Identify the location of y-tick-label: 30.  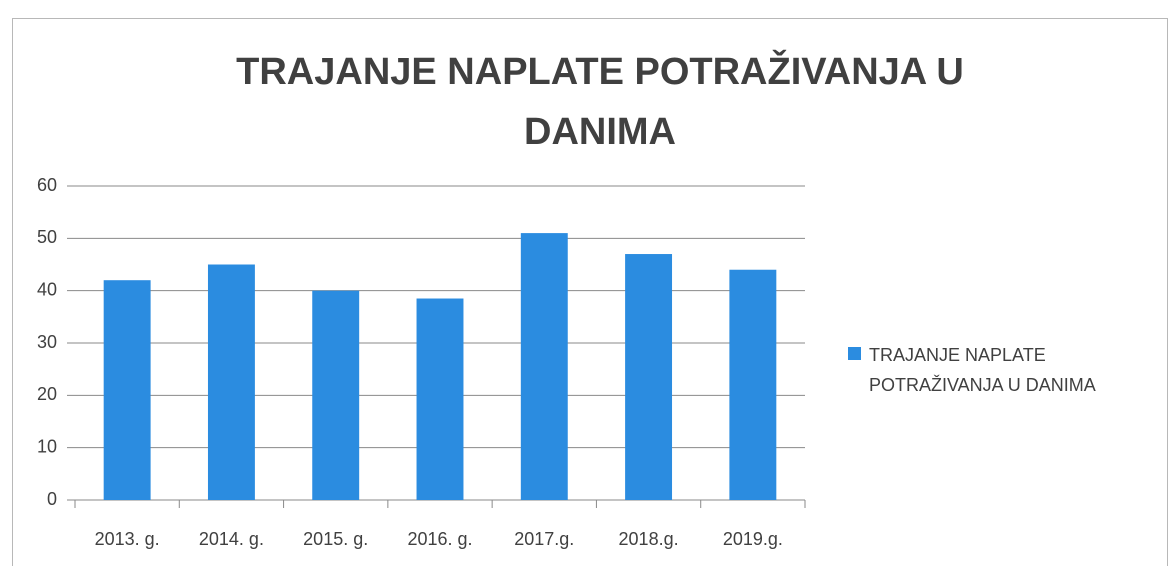
(47, 342).